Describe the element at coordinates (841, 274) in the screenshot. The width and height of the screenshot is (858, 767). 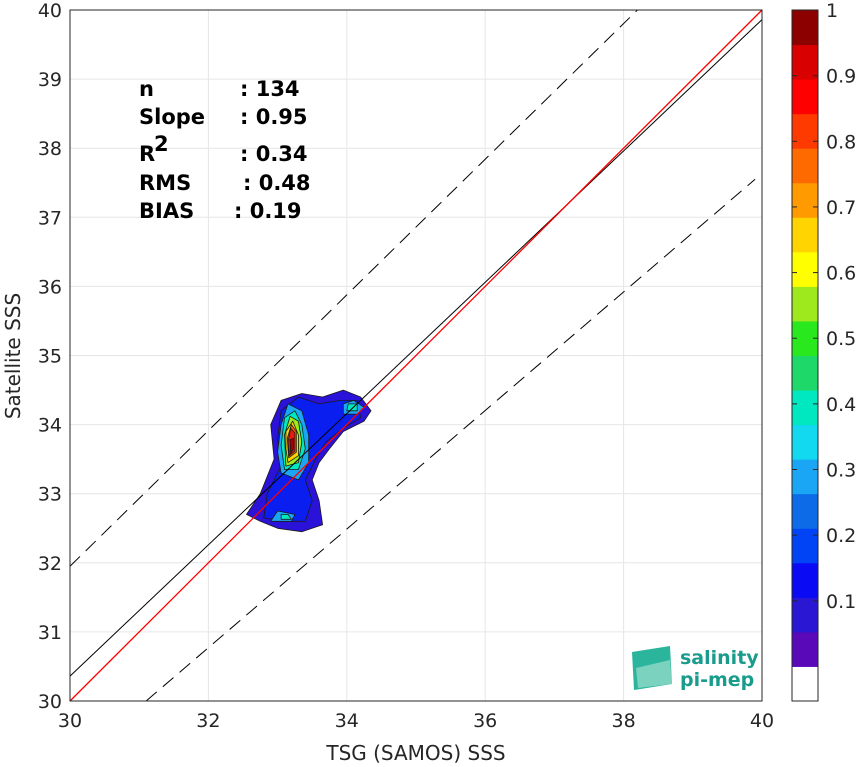
I see `colorbar-tick-5: 0.6` at that location.